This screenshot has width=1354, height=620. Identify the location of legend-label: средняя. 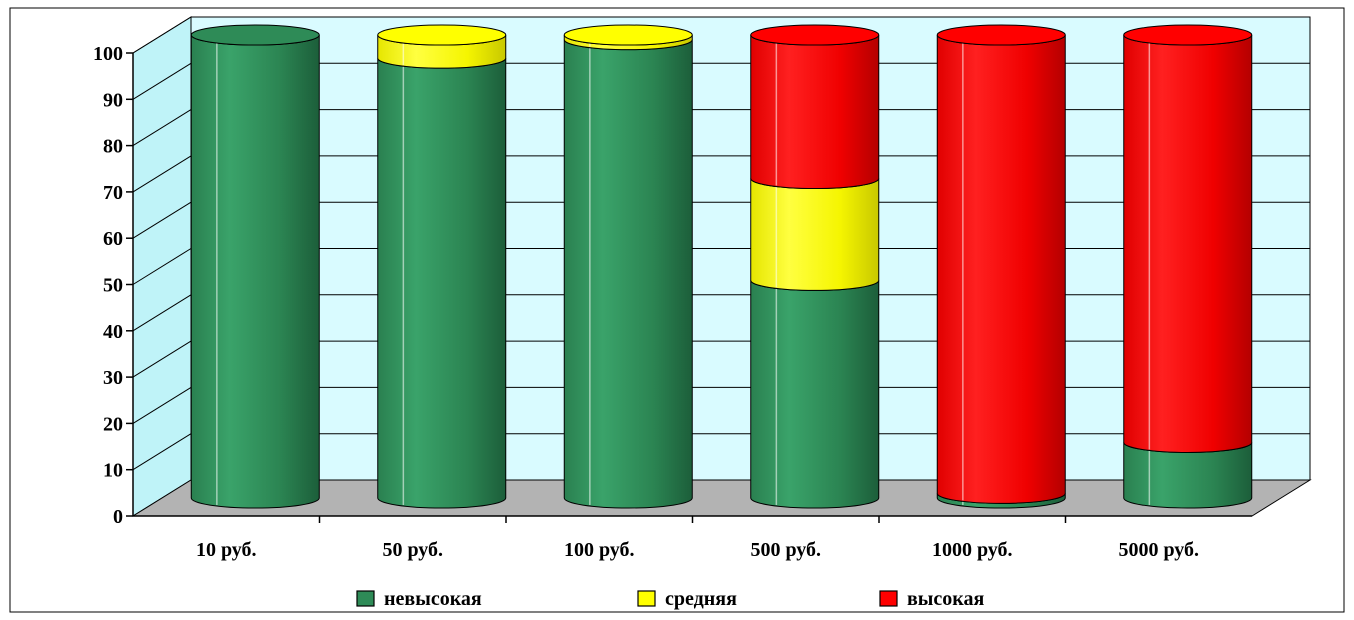
(701, 599).